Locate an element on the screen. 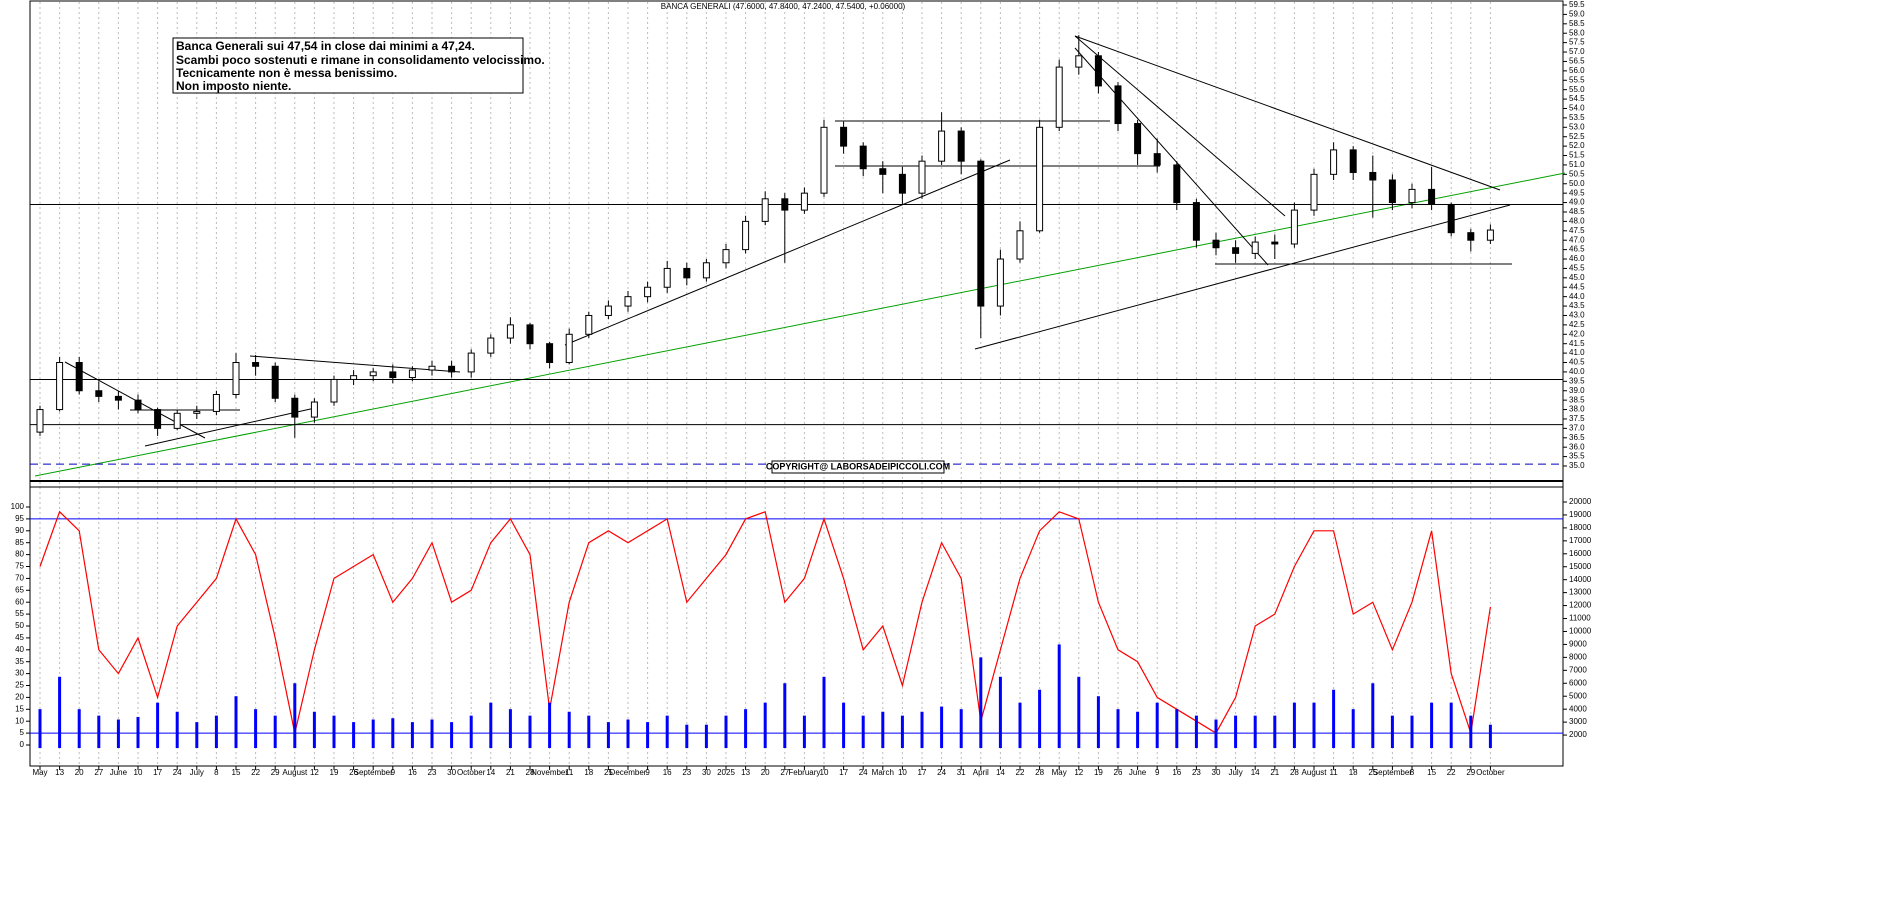 The image size is (1890, 902). y-tick-label: 100 is located at coordinates (18, 506).